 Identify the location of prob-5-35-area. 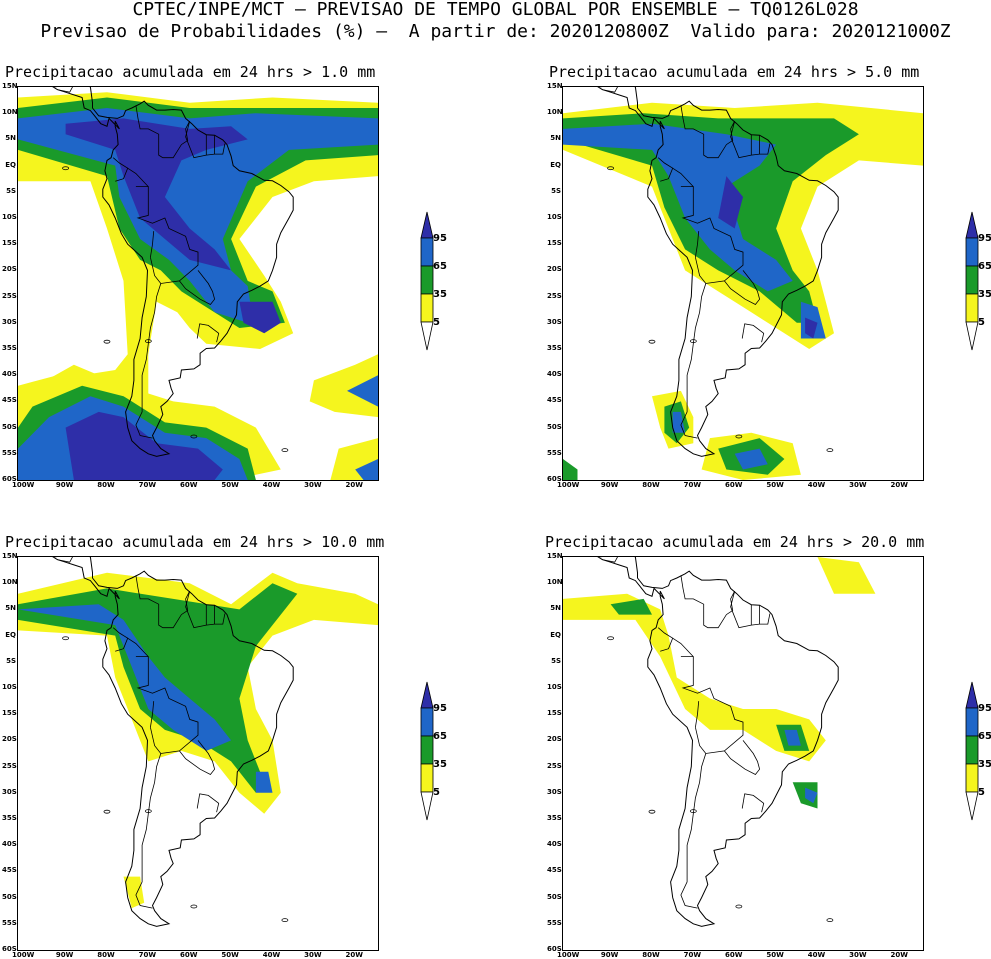
(694, 677).